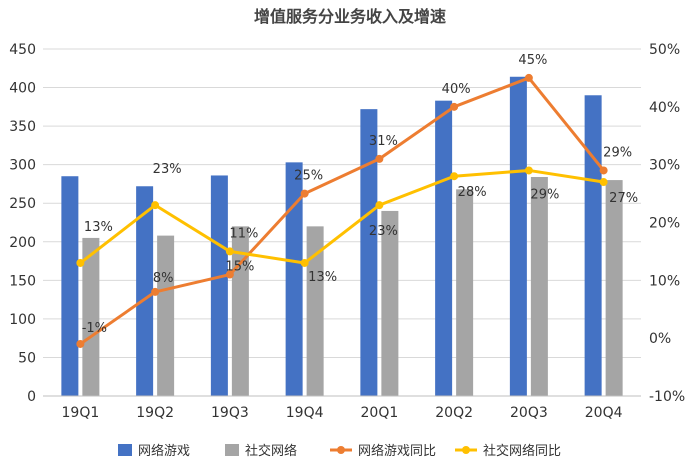 The width and height of the screenshot is (700, 470). I want to click on y-left-tick-label: 350, so click(22, 127).